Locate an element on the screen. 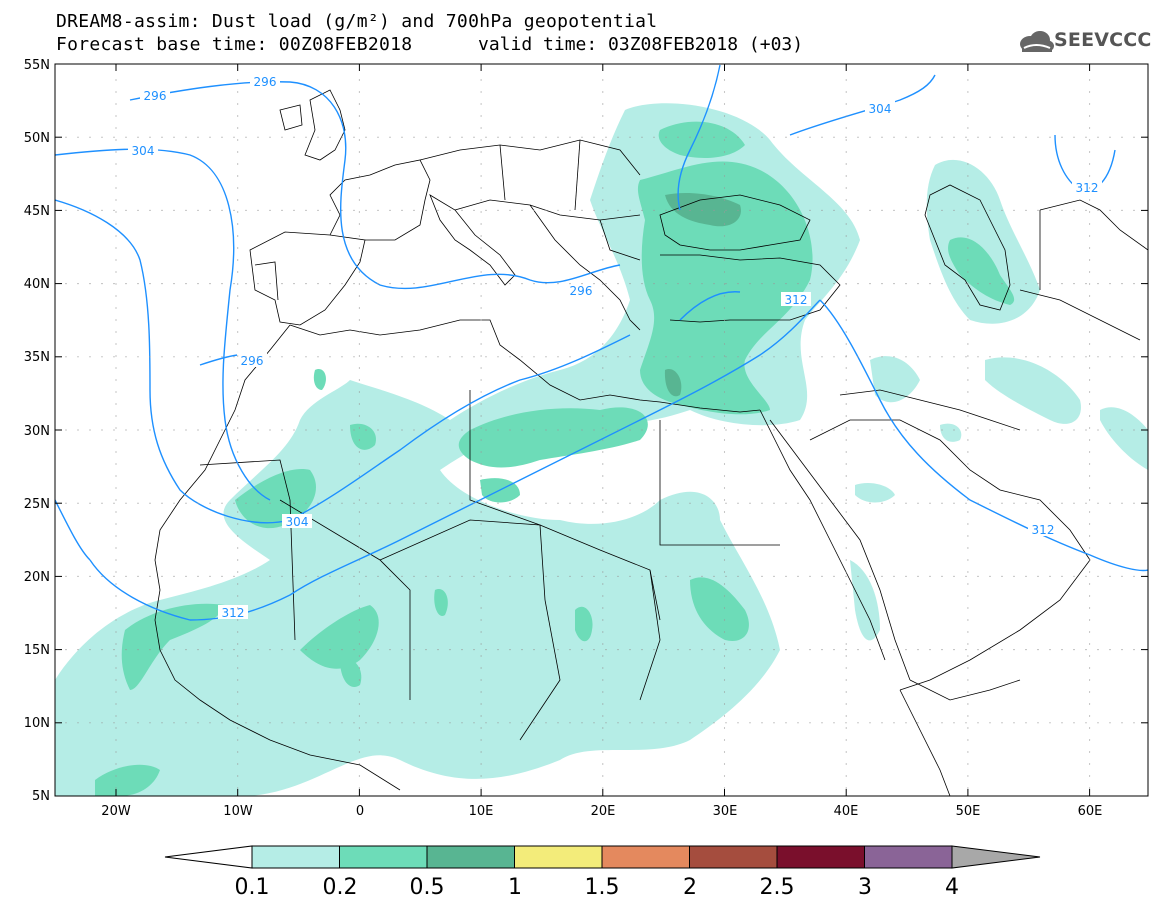 This screenshot has width=1165, height=907. colorbar-label: 1.5 is located at coordinates (602, 887).